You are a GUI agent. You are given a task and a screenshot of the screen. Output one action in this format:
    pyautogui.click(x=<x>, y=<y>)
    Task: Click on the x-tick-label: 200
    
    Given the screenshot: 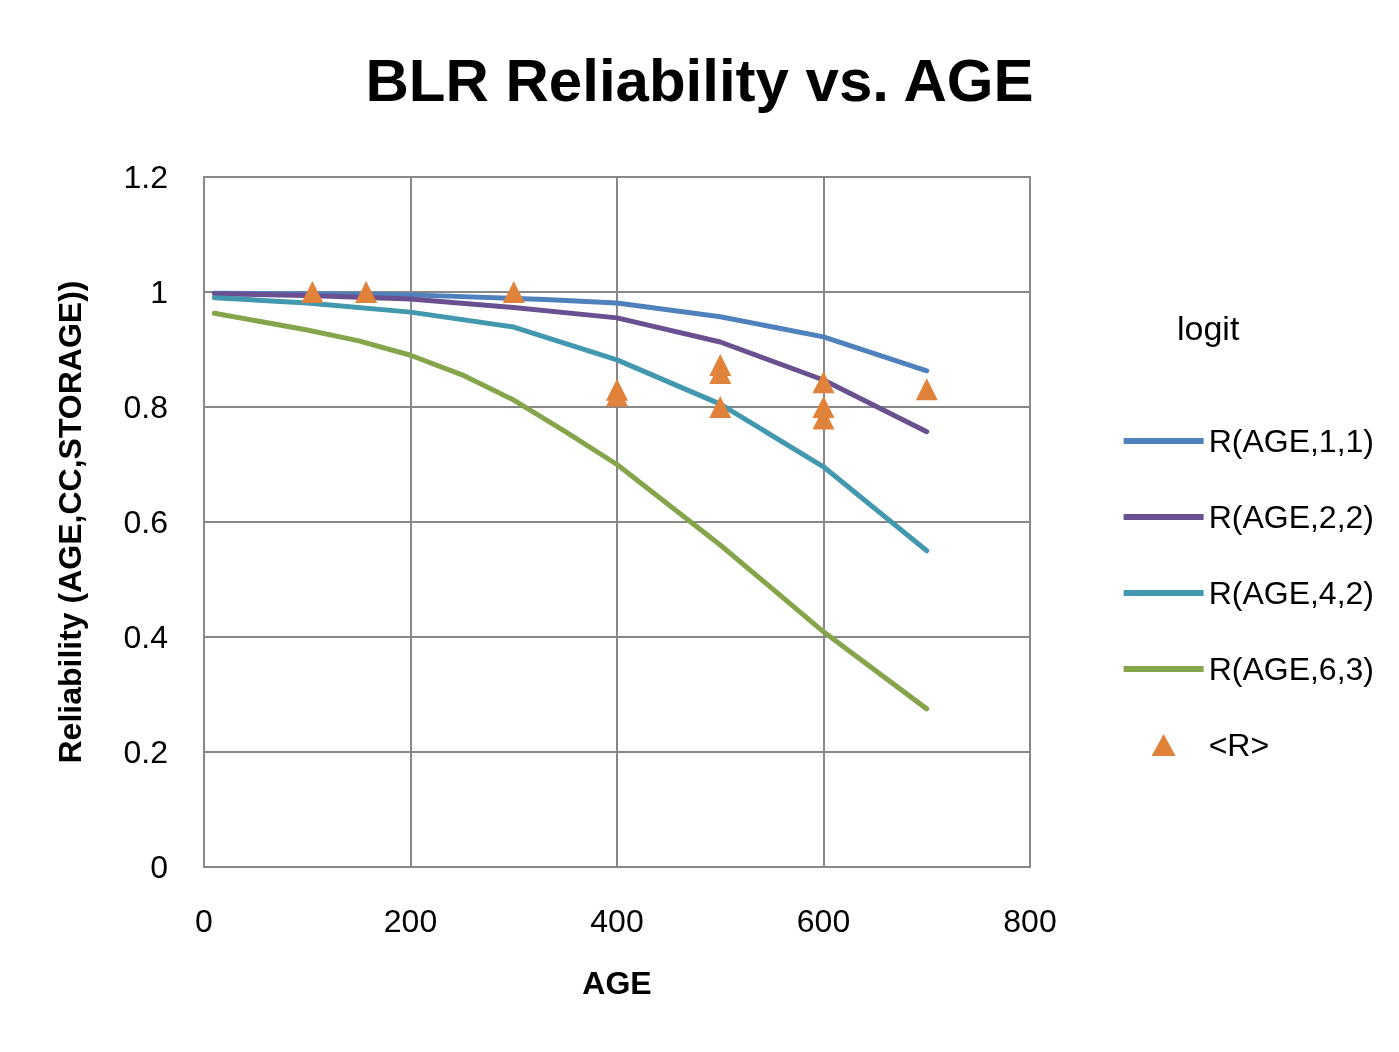 What is the action you would take?
    pyautogui.click(x=410, y=921)
    